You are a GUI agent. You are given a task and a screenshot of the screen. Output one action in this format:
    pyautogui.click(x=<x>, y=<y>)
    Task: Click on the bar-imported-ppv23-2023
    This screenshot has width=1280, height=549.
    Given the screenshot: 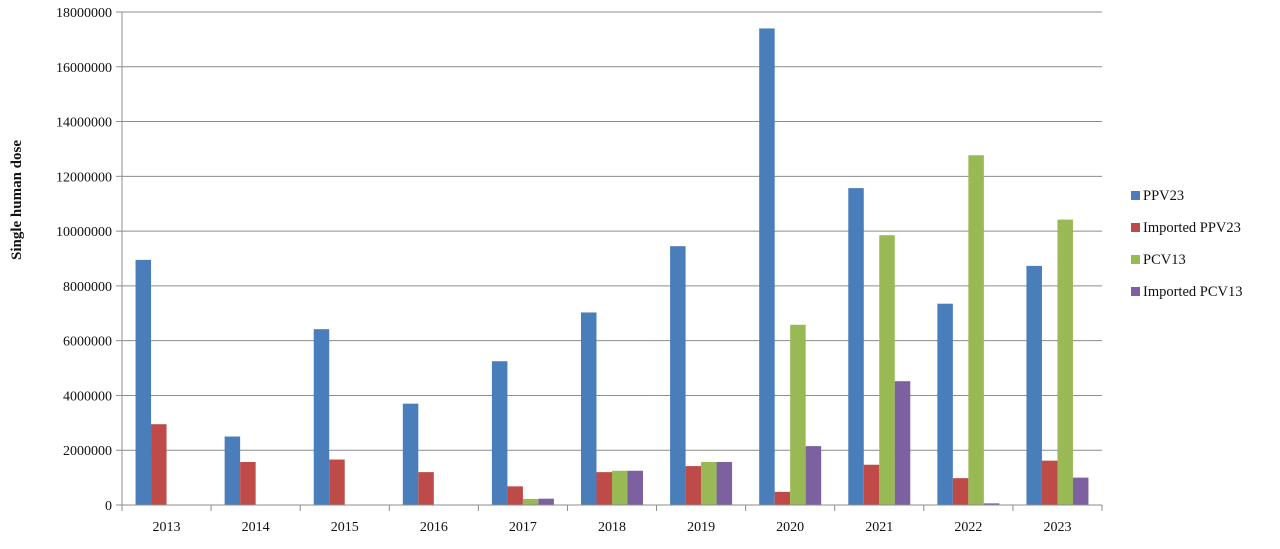 What is the action you would take?
    pyautogui.click(x=1049, y=482)
    